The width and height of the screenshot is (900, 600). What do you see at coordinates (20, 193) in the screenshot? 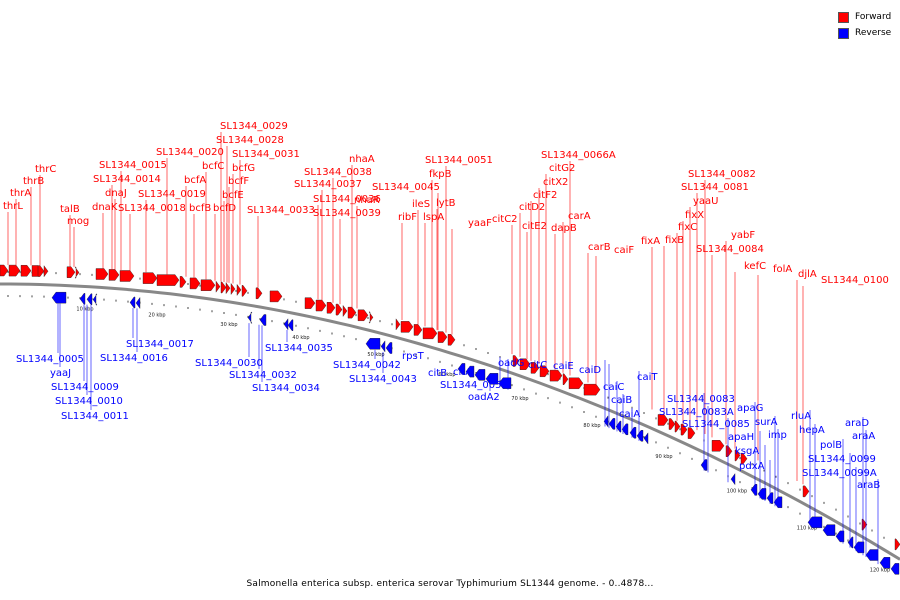
I see `forward-gene-label: thrA` at bounding box center [20, 193].